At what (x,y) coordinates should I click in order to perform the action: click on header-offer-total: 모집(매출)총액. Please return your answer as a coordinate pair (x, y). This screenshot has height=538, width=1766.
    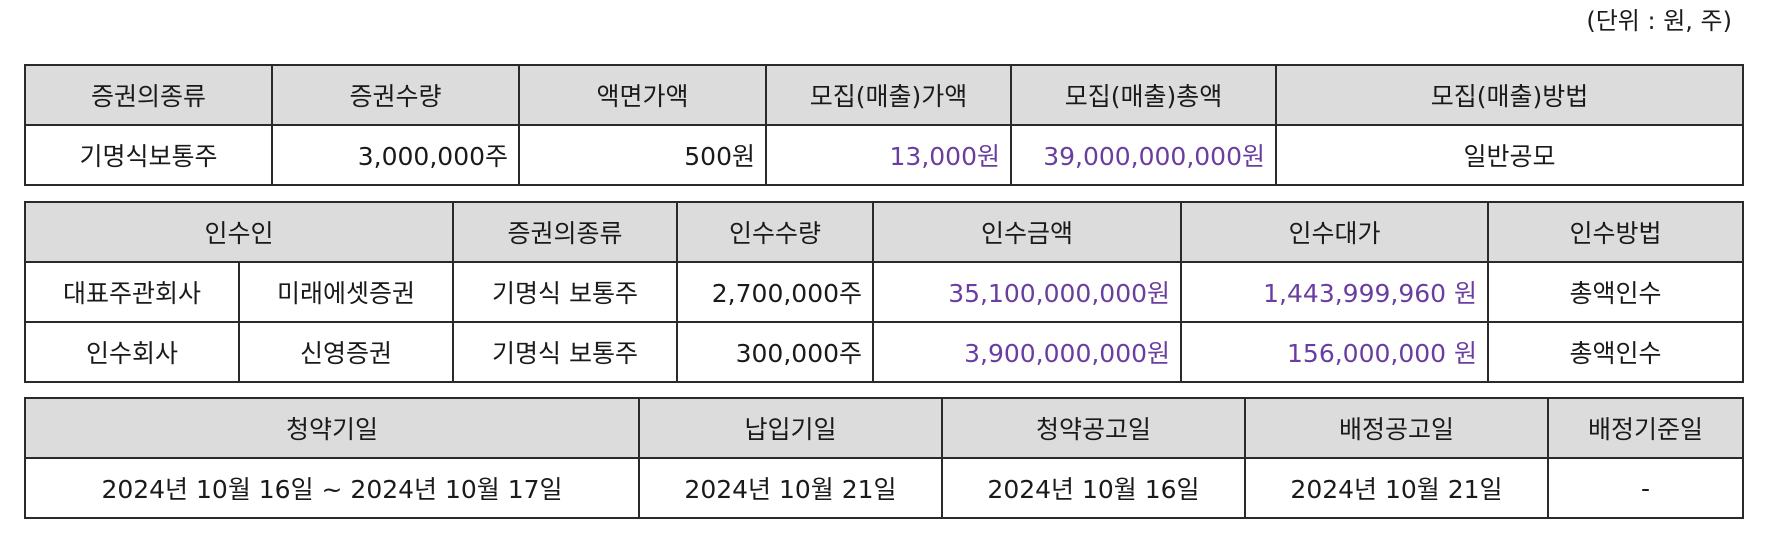
    Looking at the image, I should click on (1143, 95).